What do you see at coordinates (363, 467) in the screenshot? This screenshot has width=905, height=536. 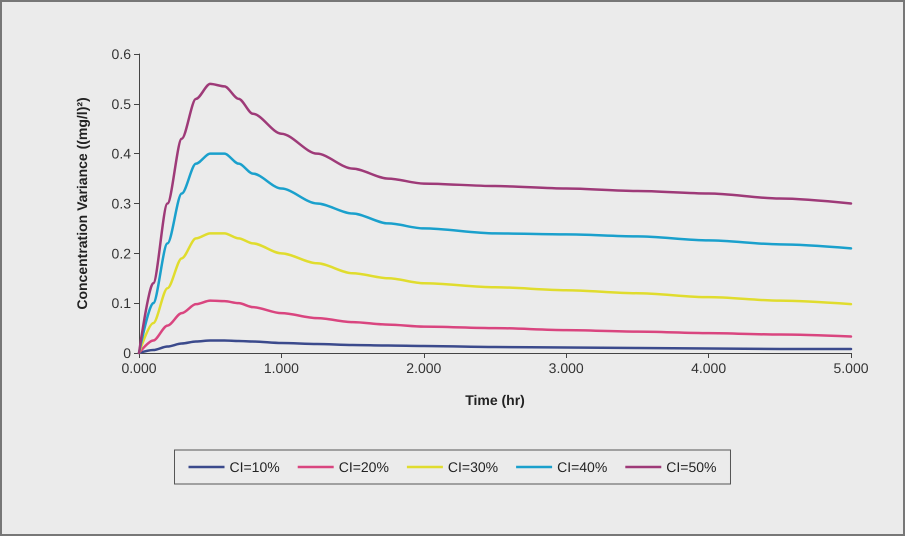 I see `legend-label: CI=20%` at bounding box center [363, 467].